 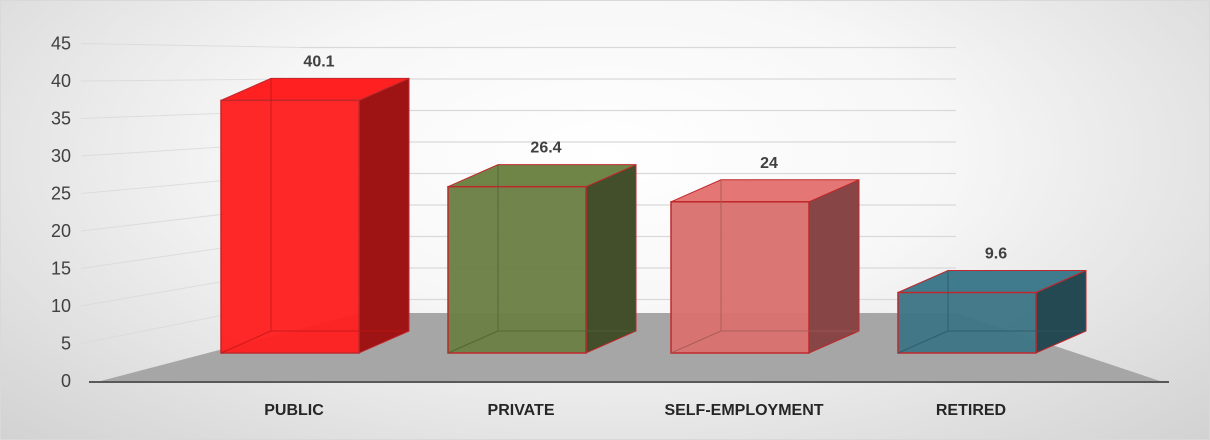 I want to click on x-tick-label: PRIVATE, so click(x=521, y=410).